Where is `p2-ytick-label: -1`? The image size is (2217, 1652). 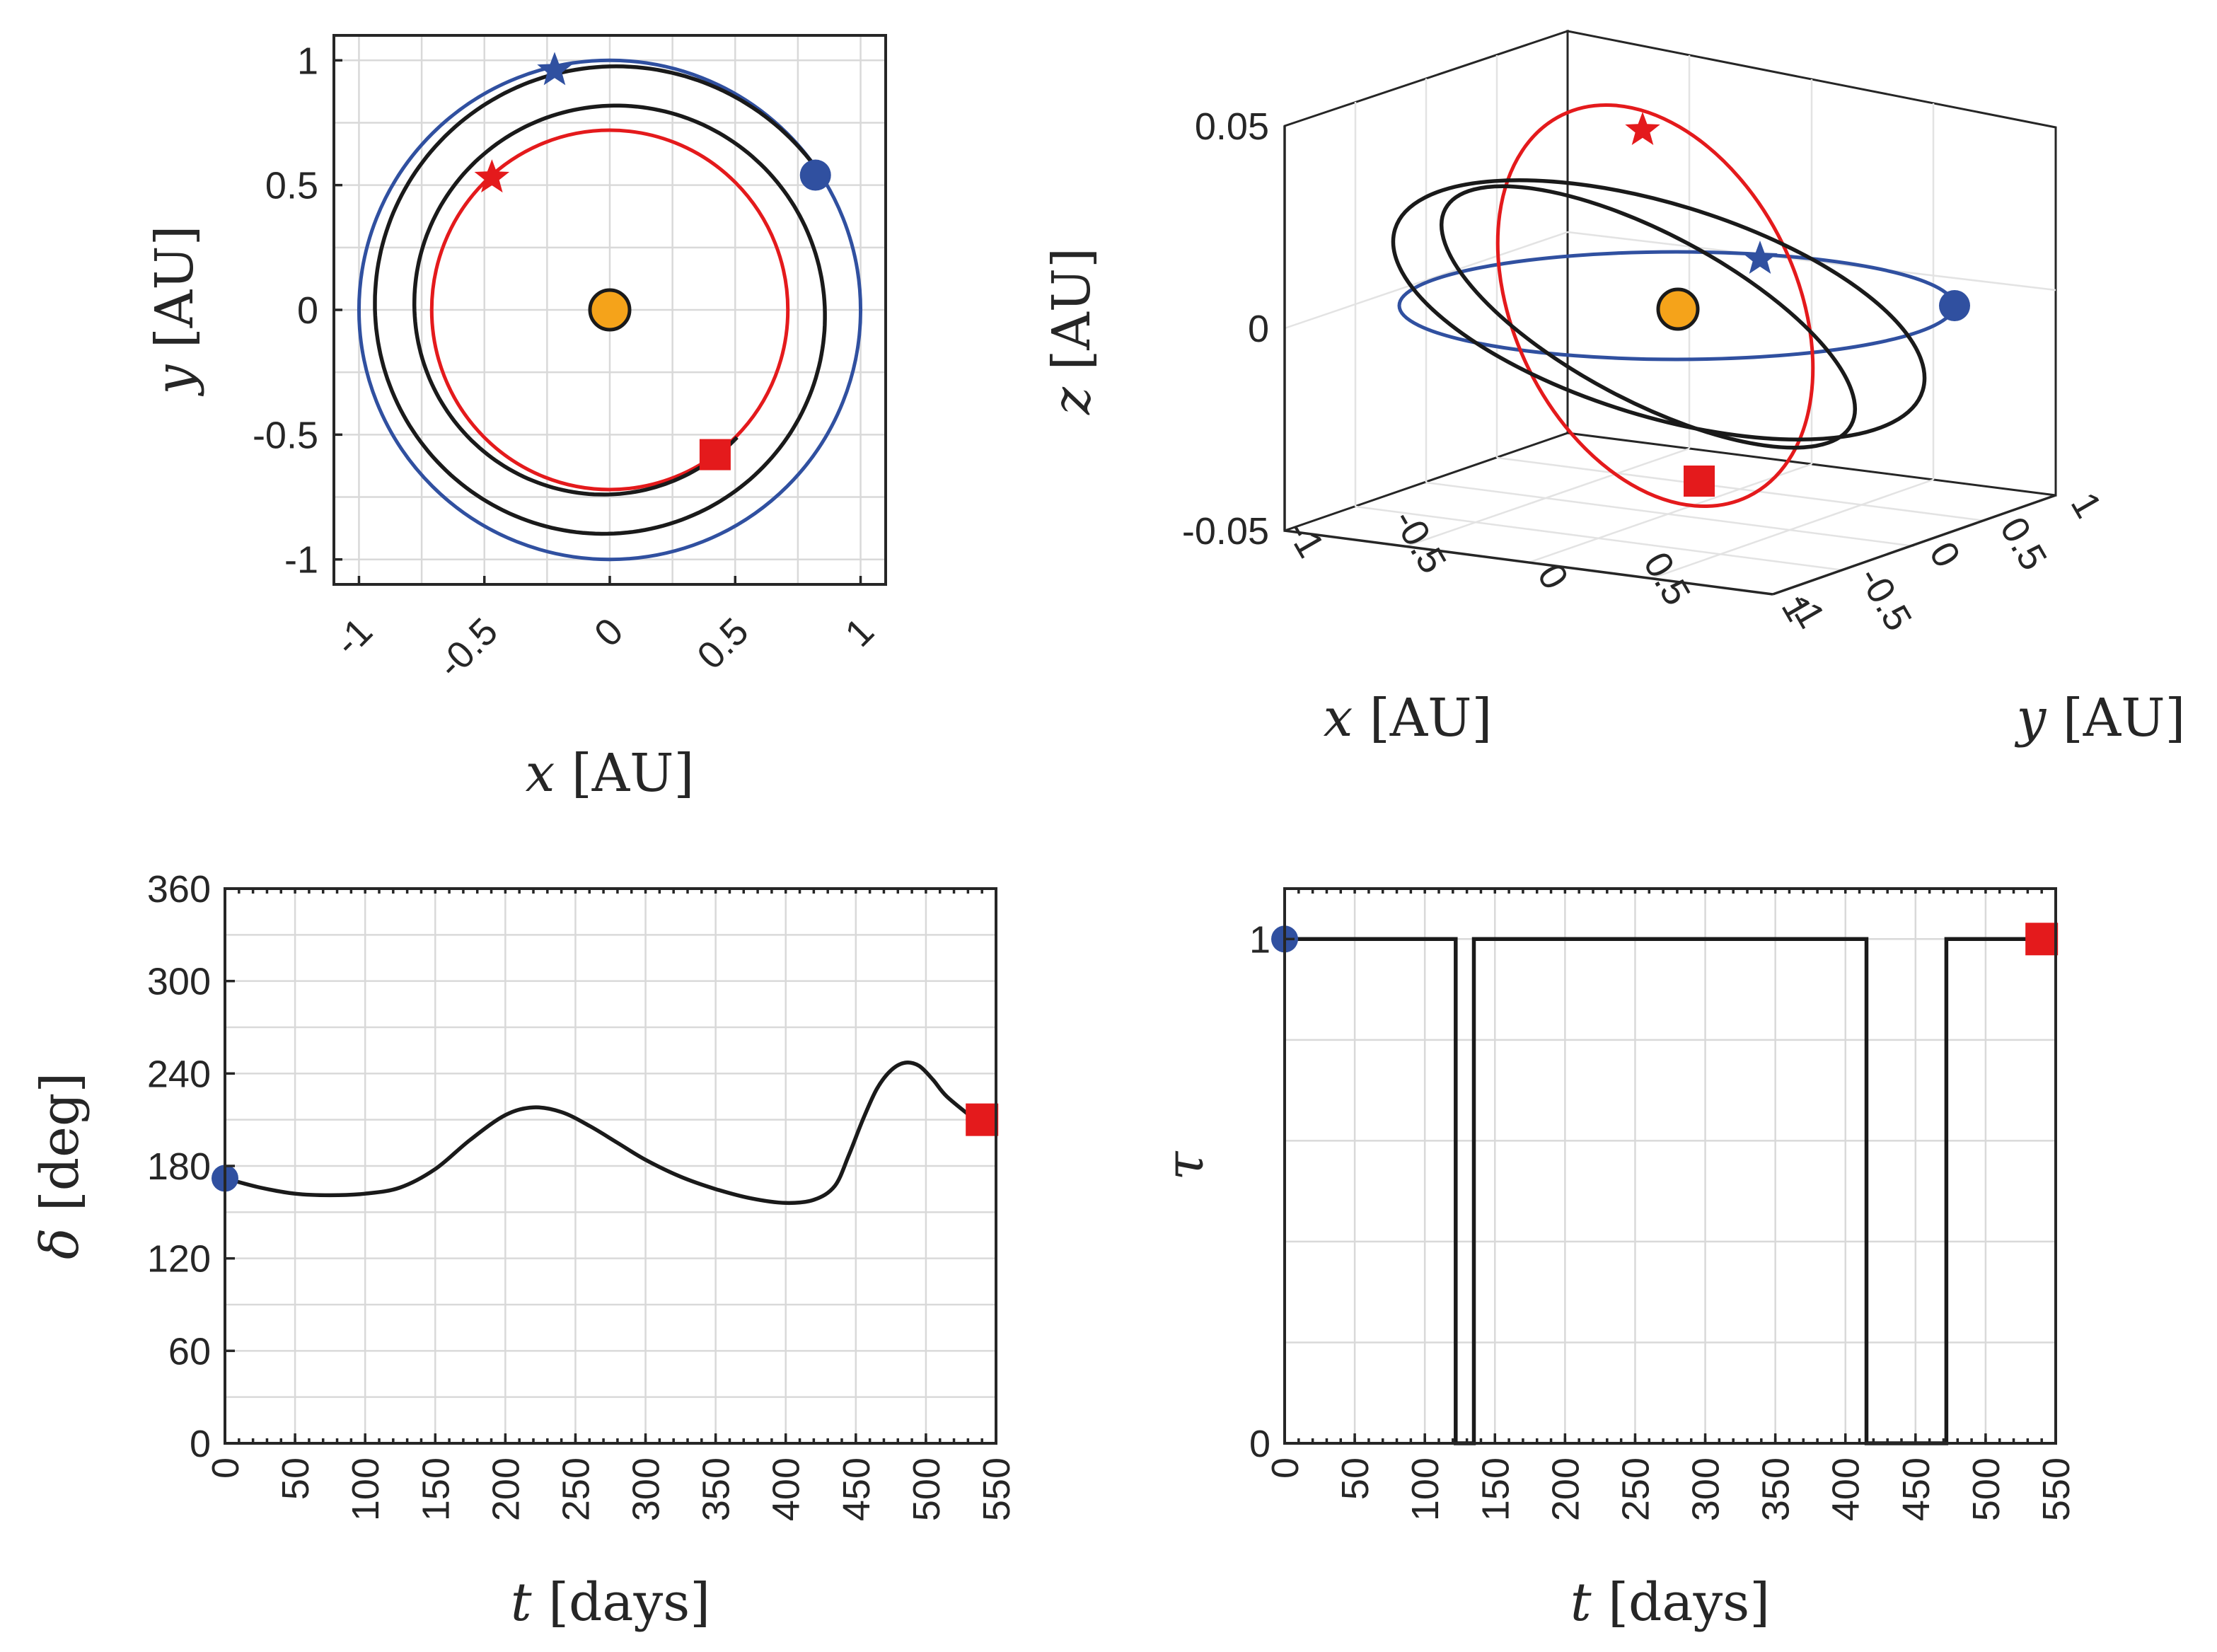 p2-ytick-label: -1 is located at coordinates (1807, 609).